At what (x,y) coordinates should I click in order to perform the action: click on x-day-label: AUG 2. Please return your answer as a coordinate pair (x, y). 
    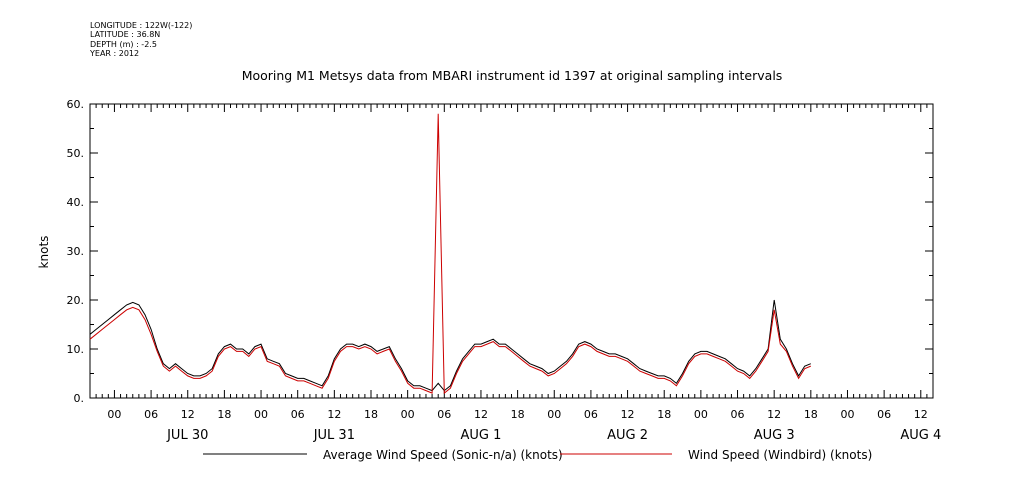
    Looking at the image, I should click on (627, 435).